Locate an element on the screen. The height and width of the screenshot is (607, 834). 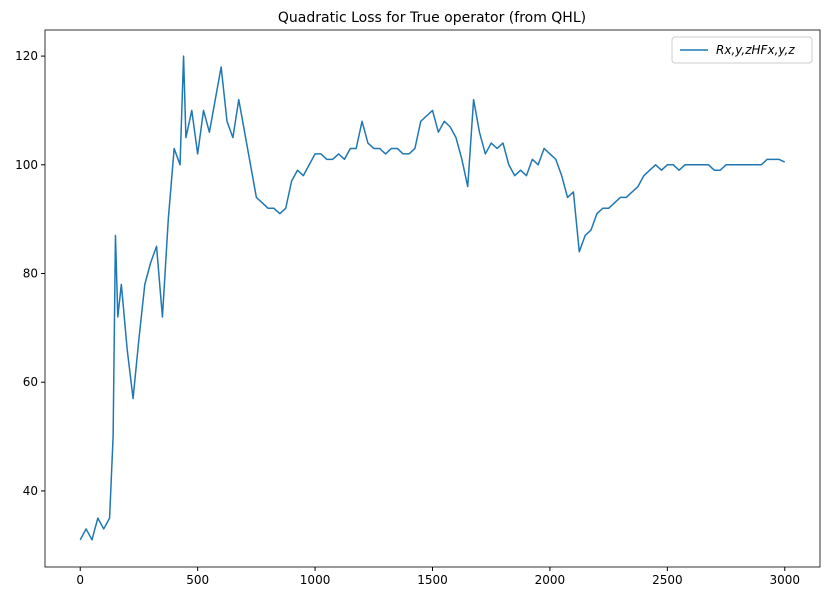
y-tick-label: 60 is located at coordinates (30, 382).